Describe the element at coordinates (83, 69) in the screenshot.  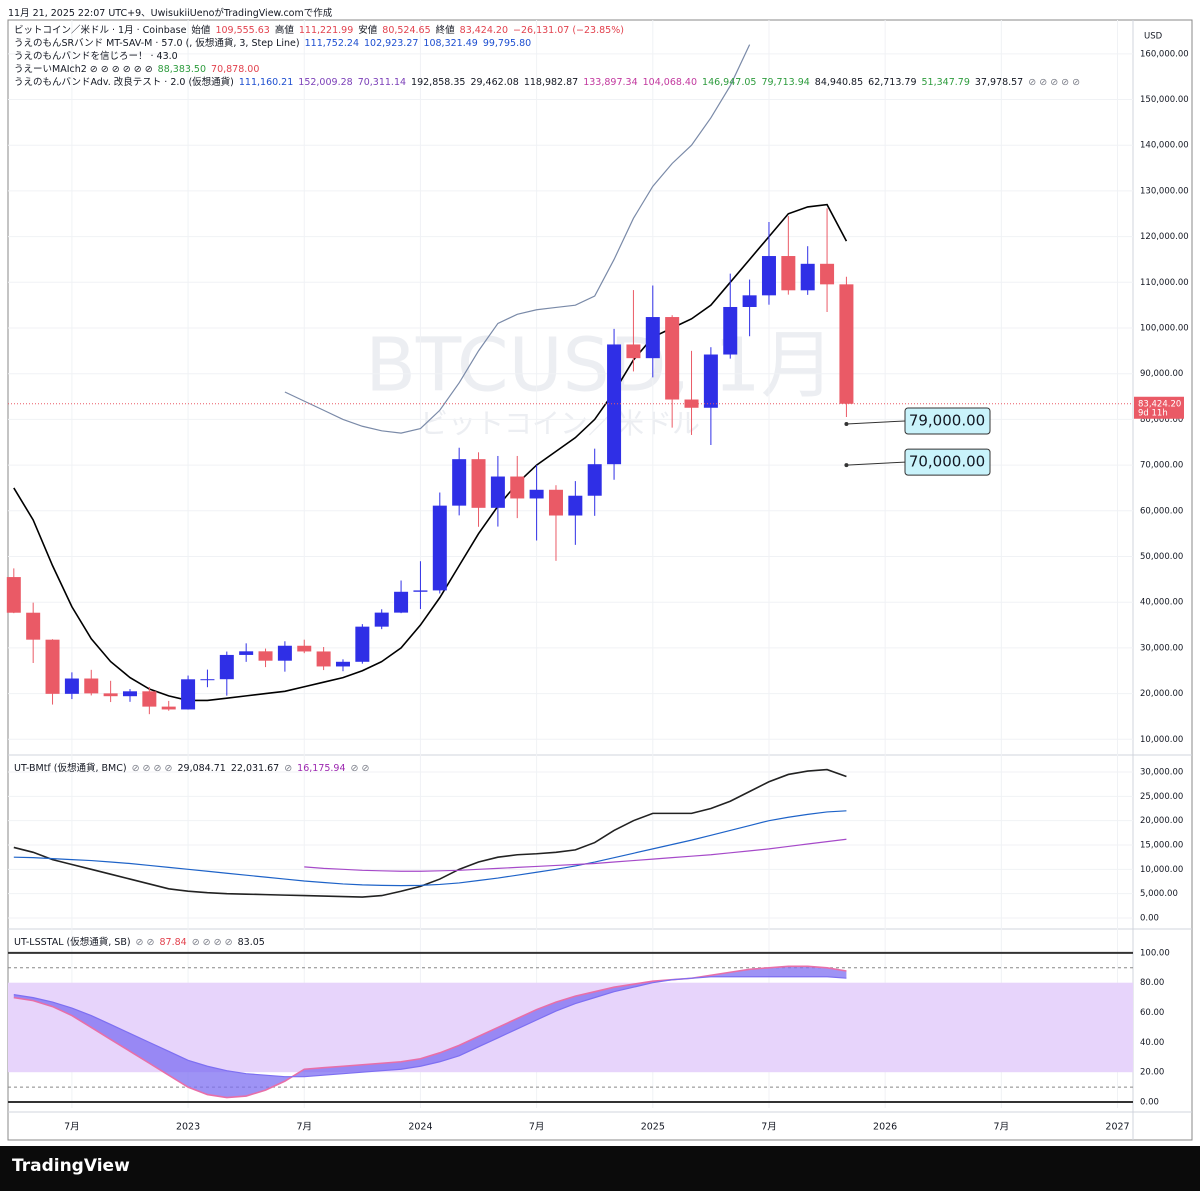
I see `legend-item: うえーいMAIch2 ⊘ ⊘ ⊘ ⊘ ⊘ ⊘` at that location.